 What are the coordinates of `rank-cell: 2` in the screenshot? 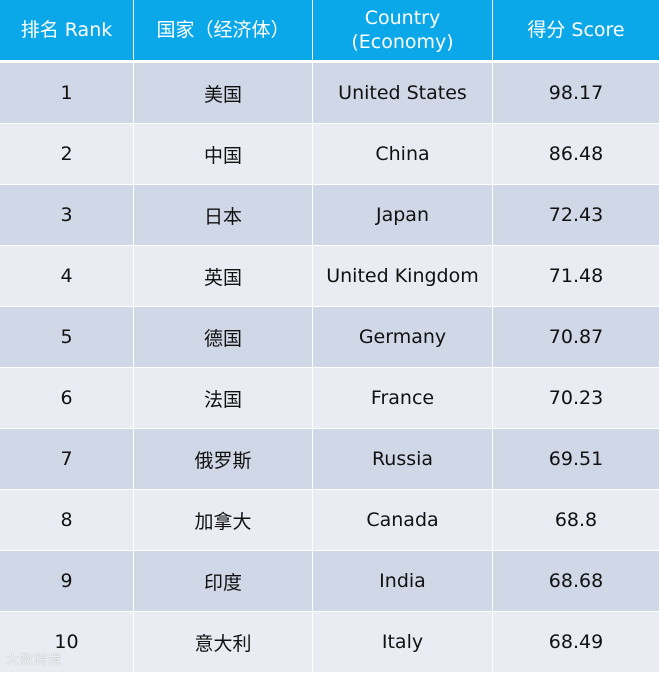 It's located at (67, 154).